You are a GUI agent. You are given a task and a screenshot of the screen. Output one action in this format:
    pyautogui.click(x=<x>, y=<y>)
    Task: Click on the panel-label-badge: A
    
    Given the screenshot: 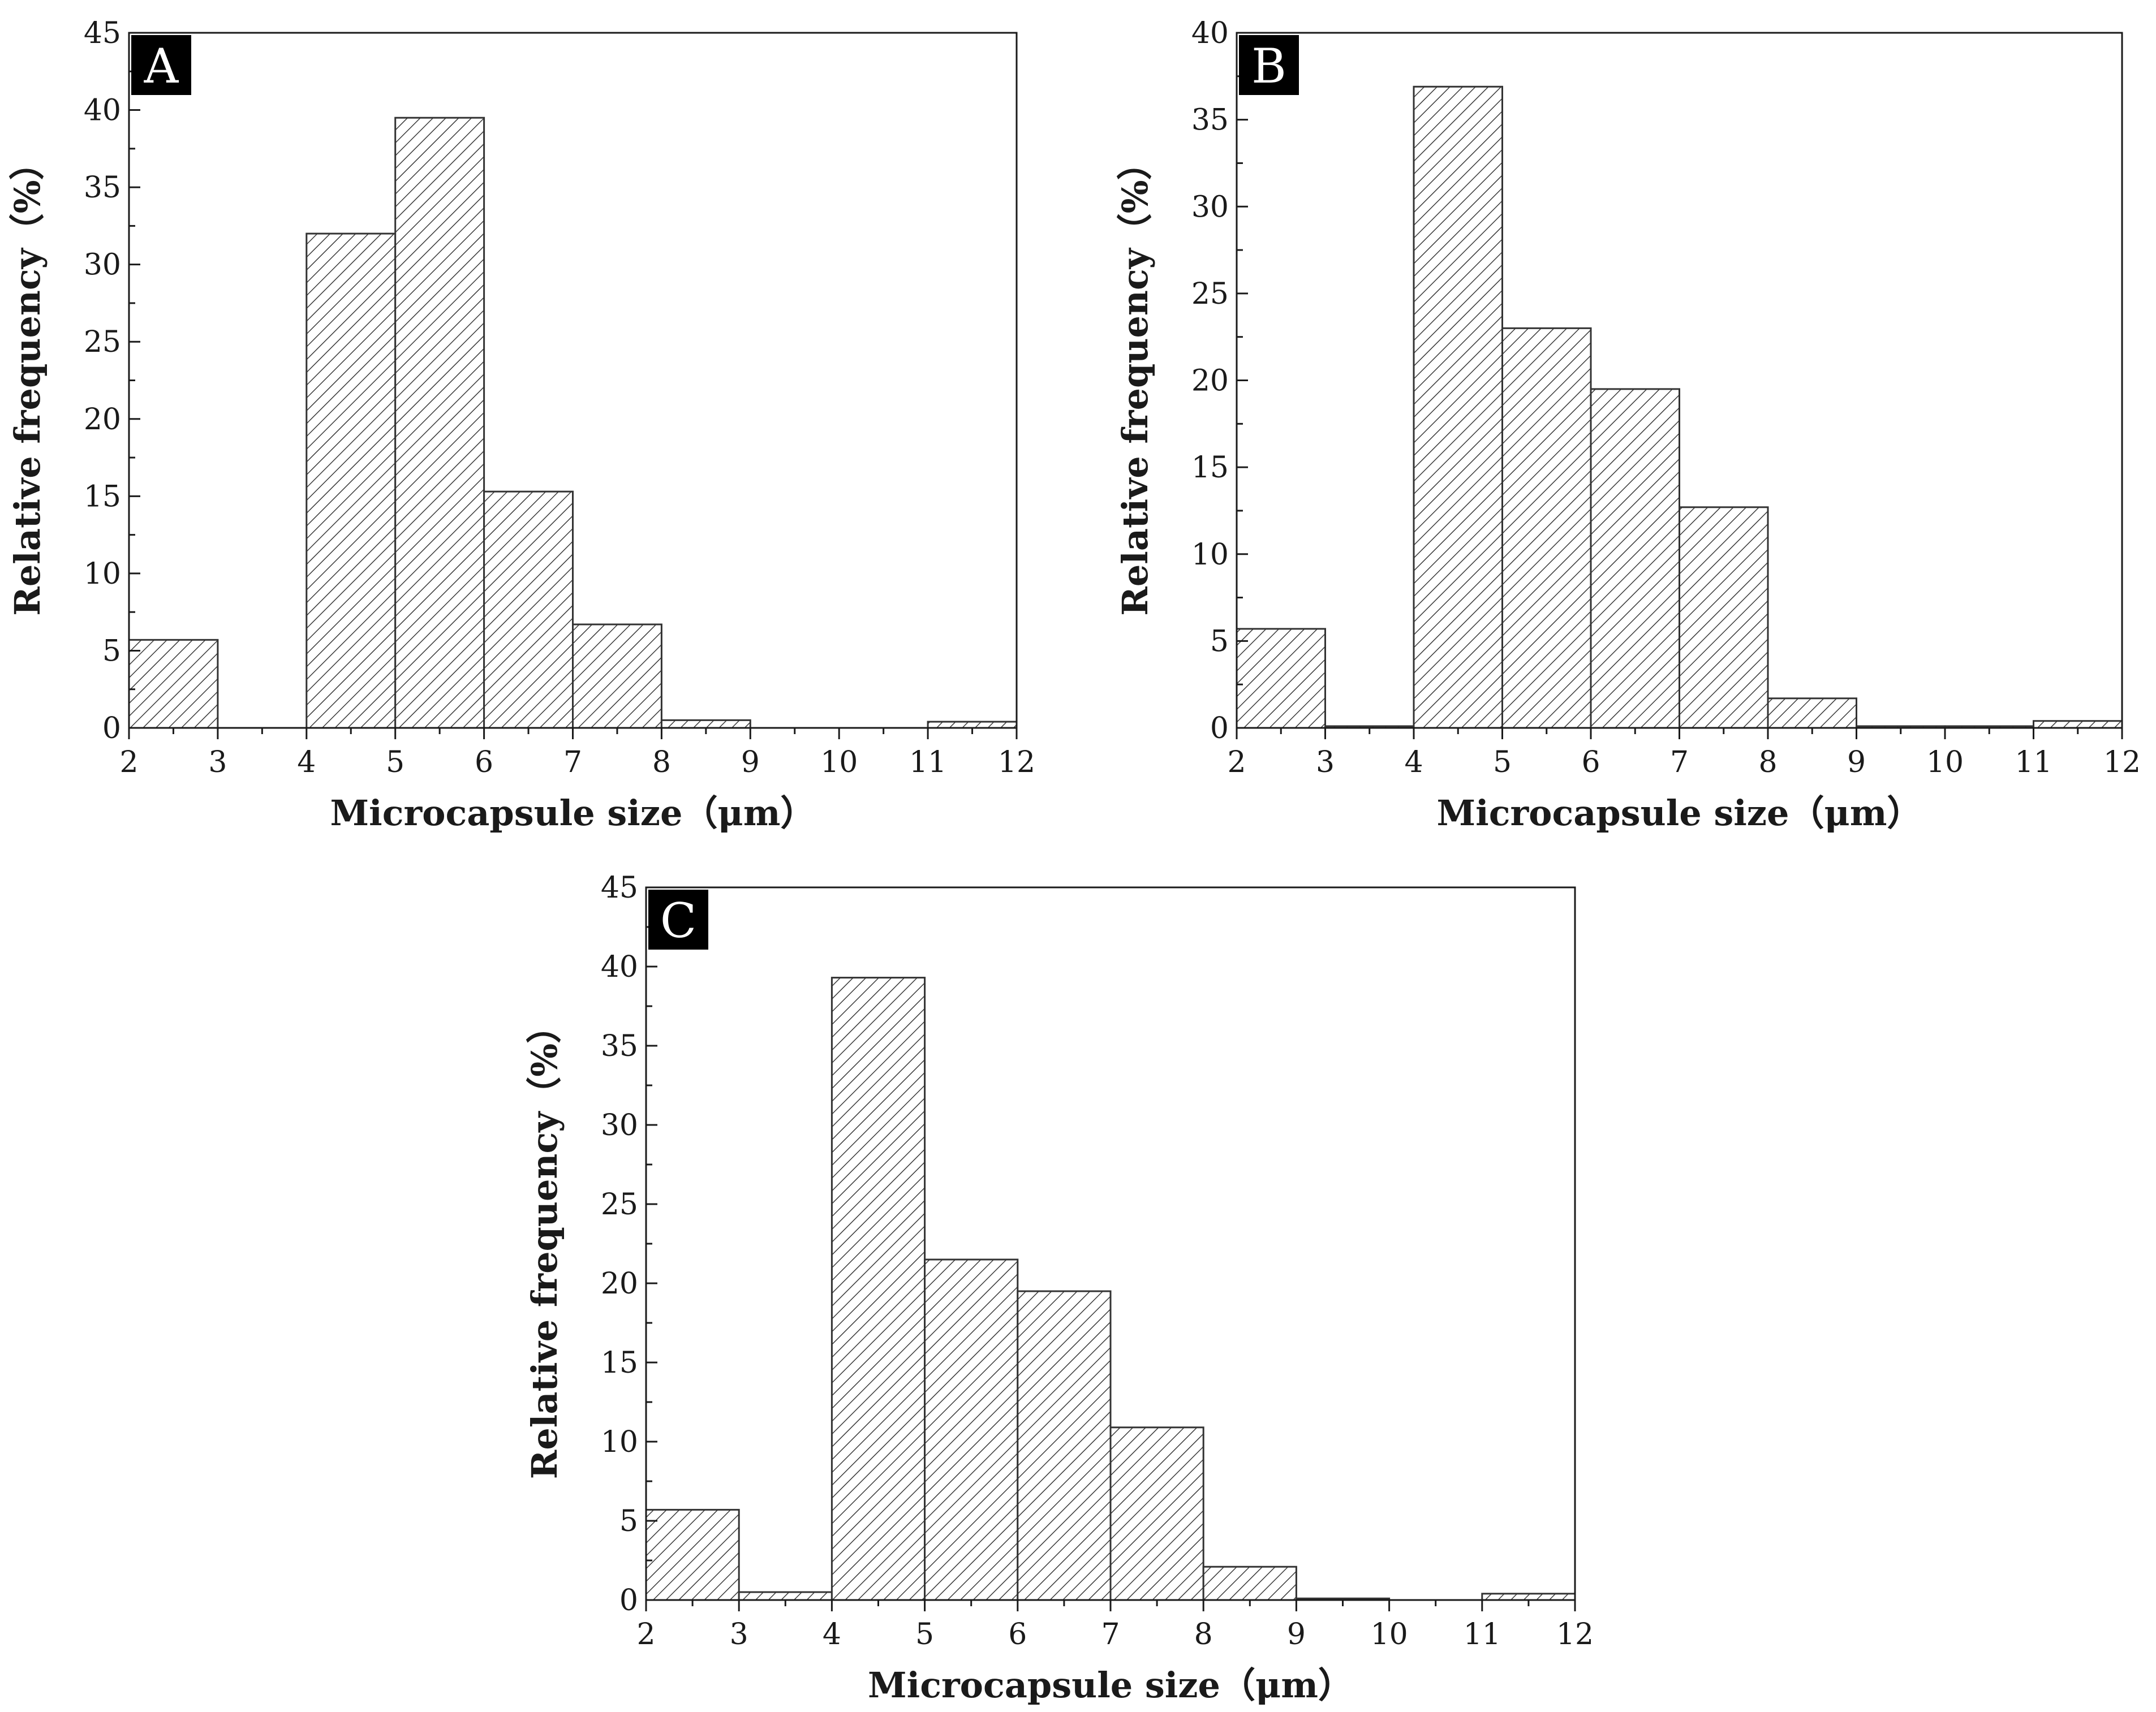 What is the action you would take?
    pyautogui.click(x=161, y=65)
    